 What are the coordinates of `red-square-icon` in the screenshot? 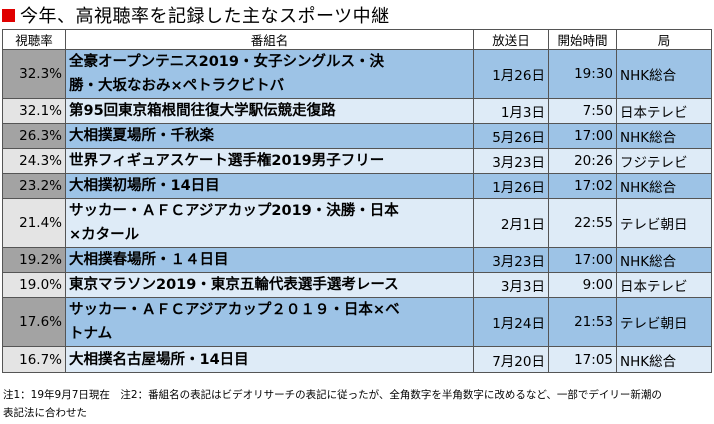 It's located at (8, 15).